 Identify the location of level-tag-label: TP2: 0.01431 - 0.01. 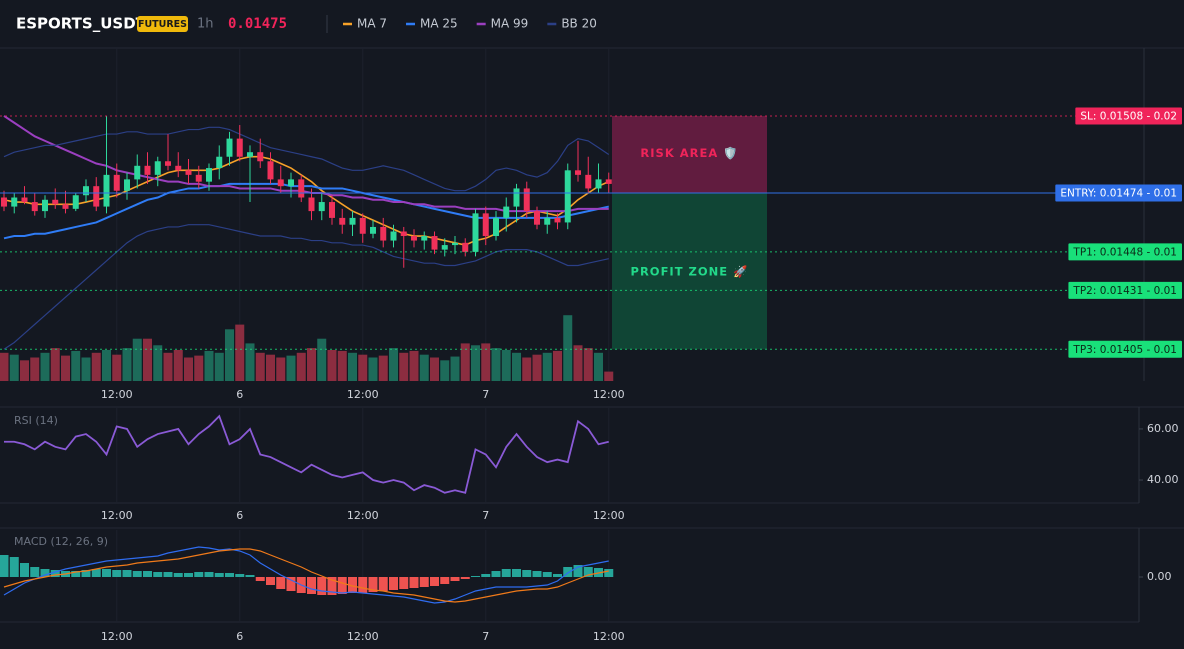
(1124, 291).